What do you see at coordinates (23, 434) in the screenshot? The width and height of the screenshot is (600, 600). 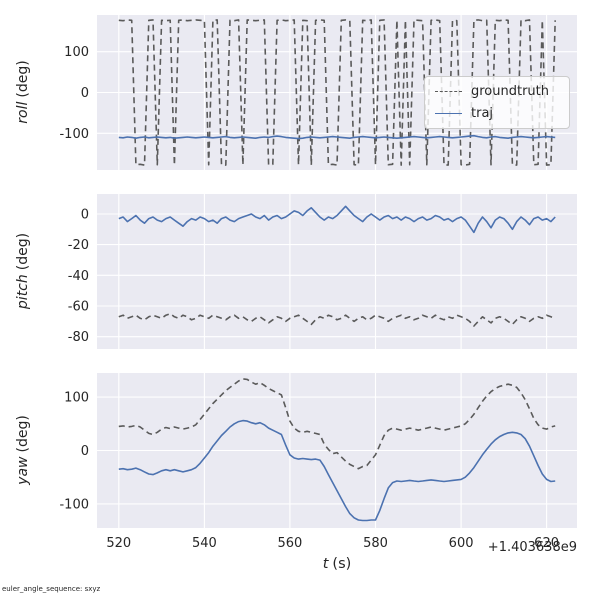 I see `ylabel-yaw-unit: (deg)` at bounding box center [23, 434].